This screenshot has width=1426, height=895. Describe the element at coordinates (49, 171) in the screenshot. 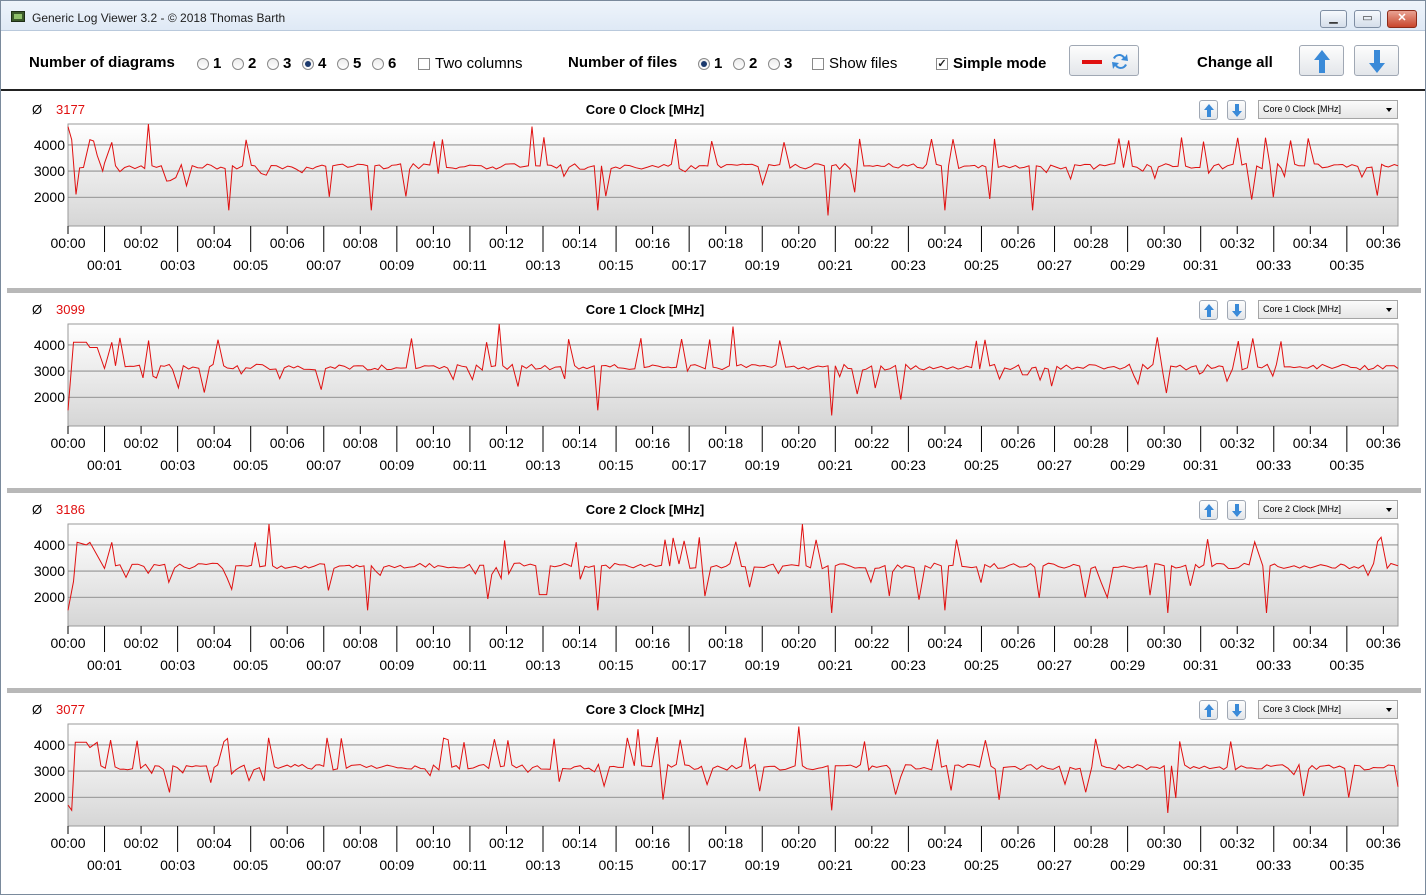

I see `y-tick-label: 3000` at that location.